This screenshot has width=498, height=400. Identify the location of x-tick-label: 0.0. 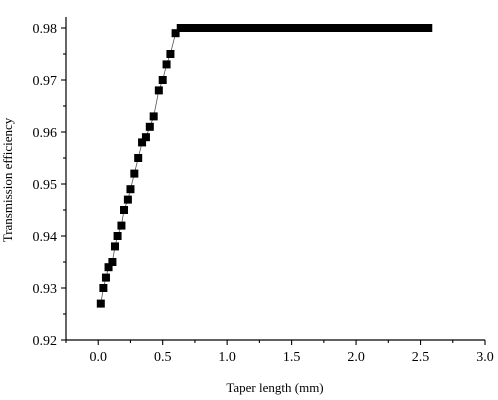
(98, 357).